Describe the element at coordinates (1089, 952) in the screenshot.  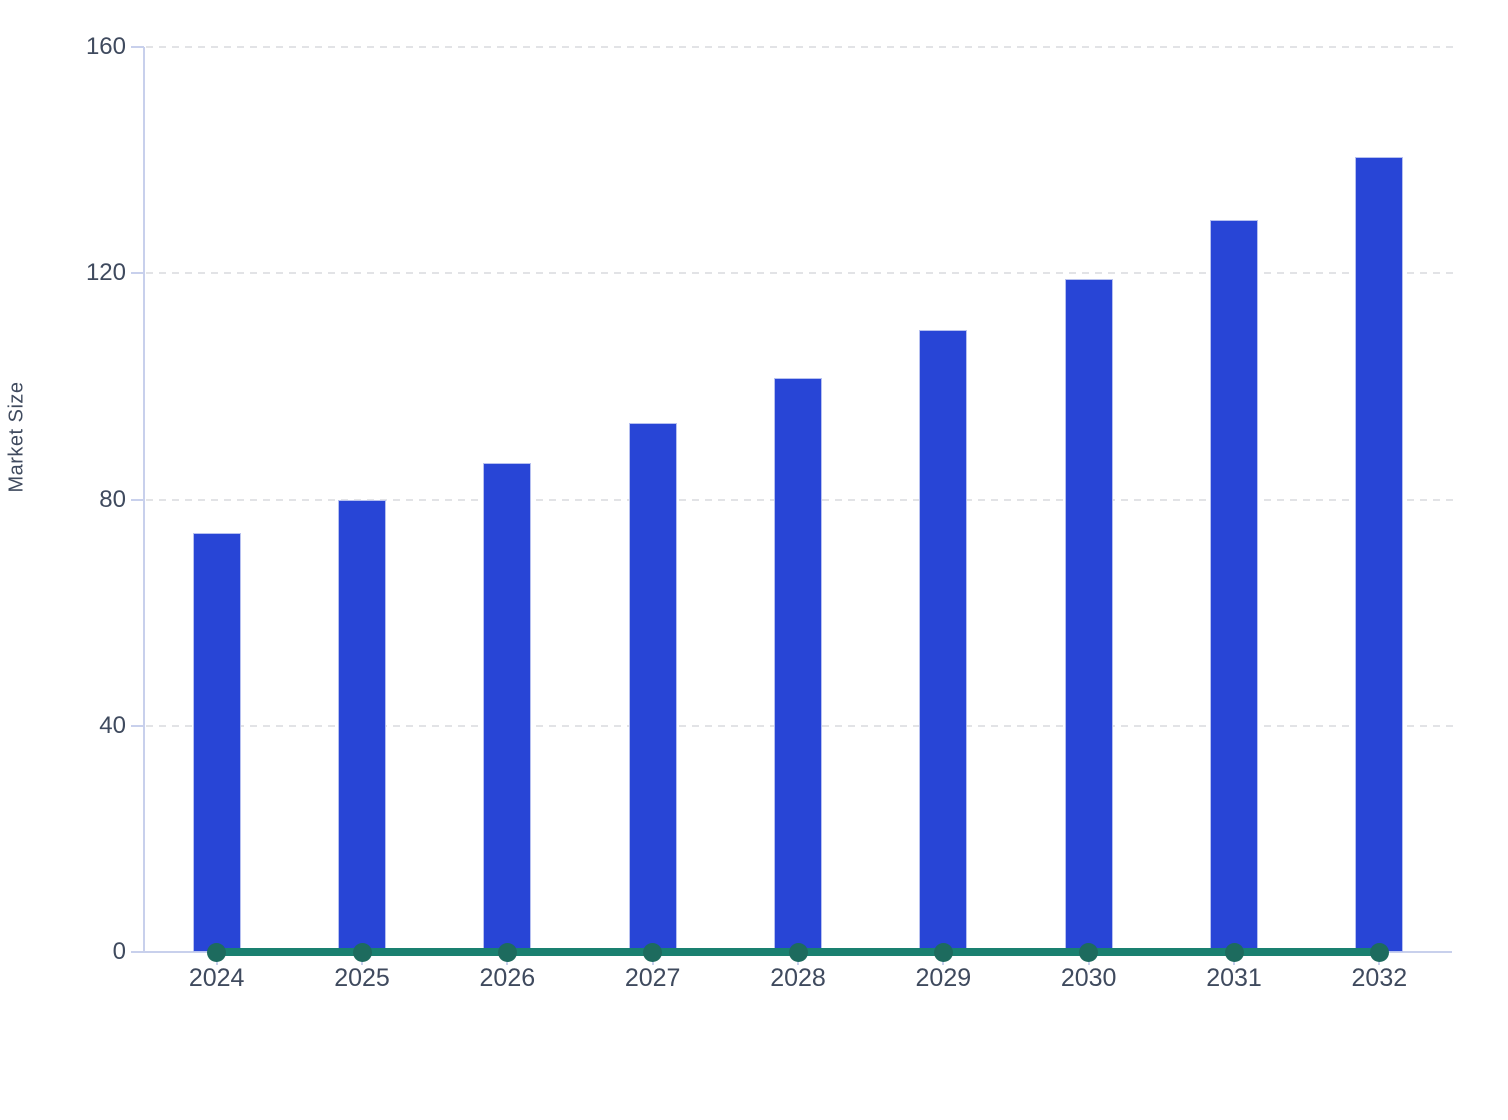
I see `line-point-2030` at that location.